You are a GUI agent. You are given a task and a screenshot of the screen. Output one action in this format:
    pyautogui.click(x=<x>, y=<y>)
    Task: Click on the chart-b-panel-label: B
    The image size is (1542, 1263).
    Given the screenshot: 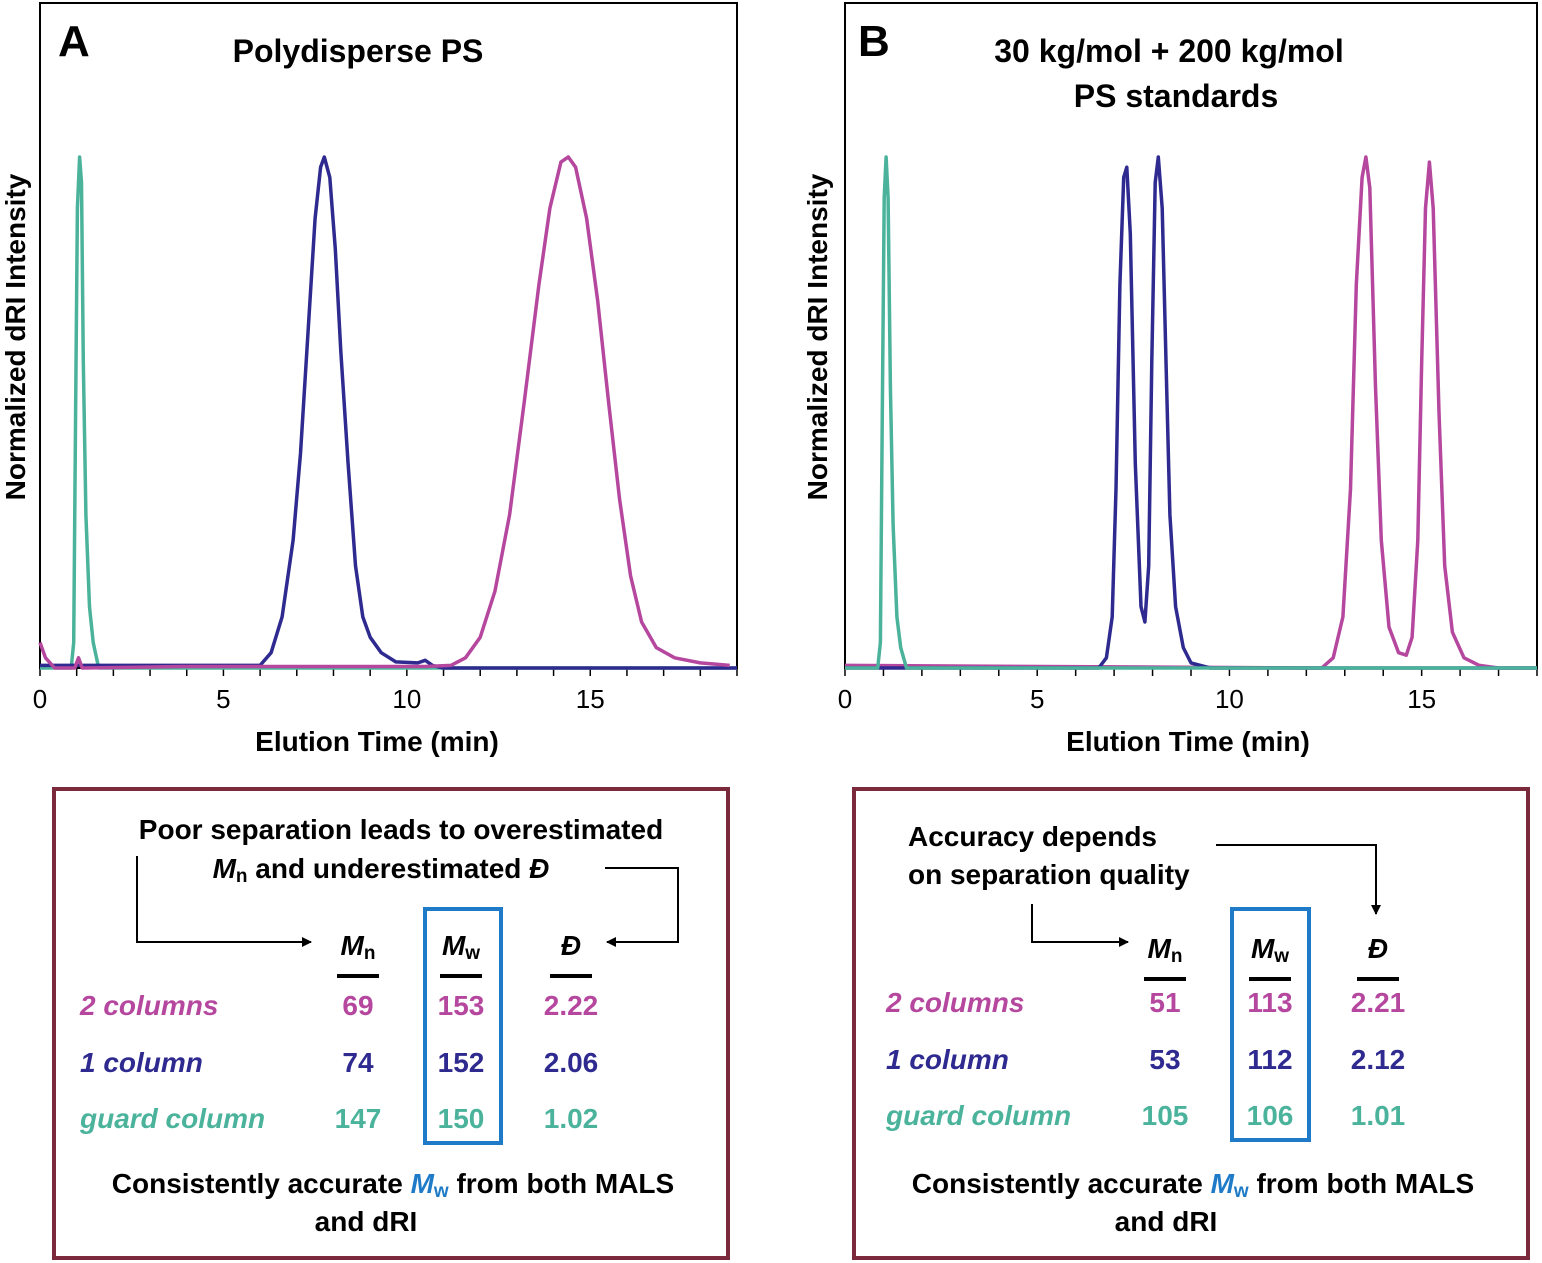 What is the action you would take?
    pyautogui.click(x=874, y=41)
    